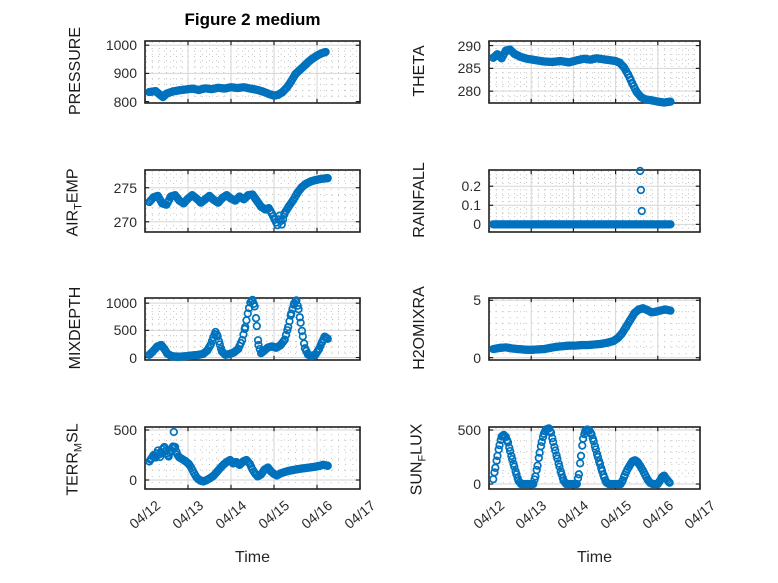 The width and height of the screenshot is (778, 583). I want to click on terr-msl-plot-area, so click(252, 458).